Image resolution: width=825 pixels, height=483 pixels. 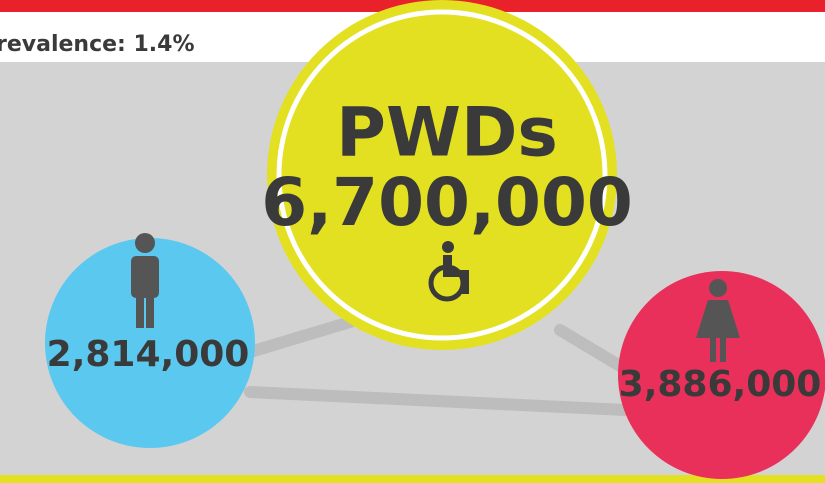 I want to click on male-circle, so click(x=150, y=343).